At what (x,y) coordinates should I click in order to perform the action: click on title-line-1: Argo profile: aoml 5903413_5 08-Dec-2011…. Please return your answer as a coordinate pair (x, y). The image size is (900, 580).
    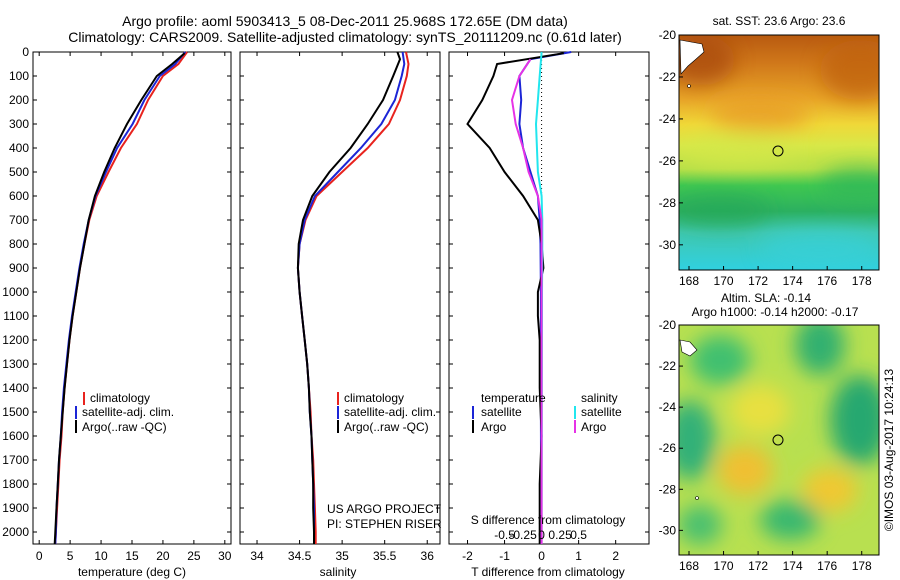
    Looking at the image, I should click on (345, 21).